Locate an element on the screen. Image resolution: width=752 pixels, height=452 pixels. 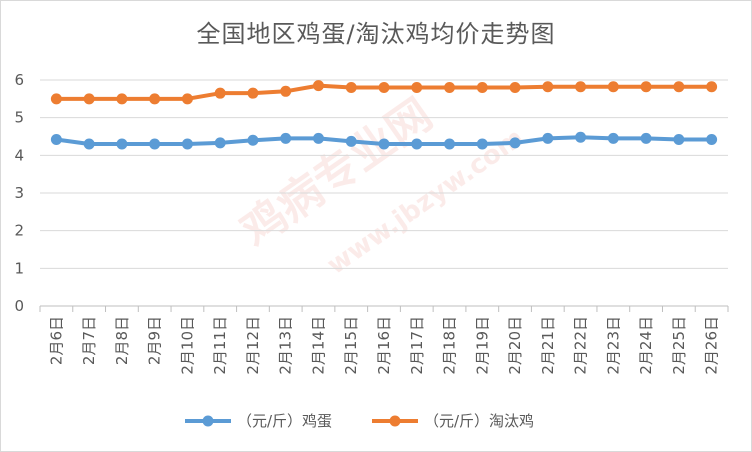
x-tick-label: 2月12日 is located at coordinates (253, 345).